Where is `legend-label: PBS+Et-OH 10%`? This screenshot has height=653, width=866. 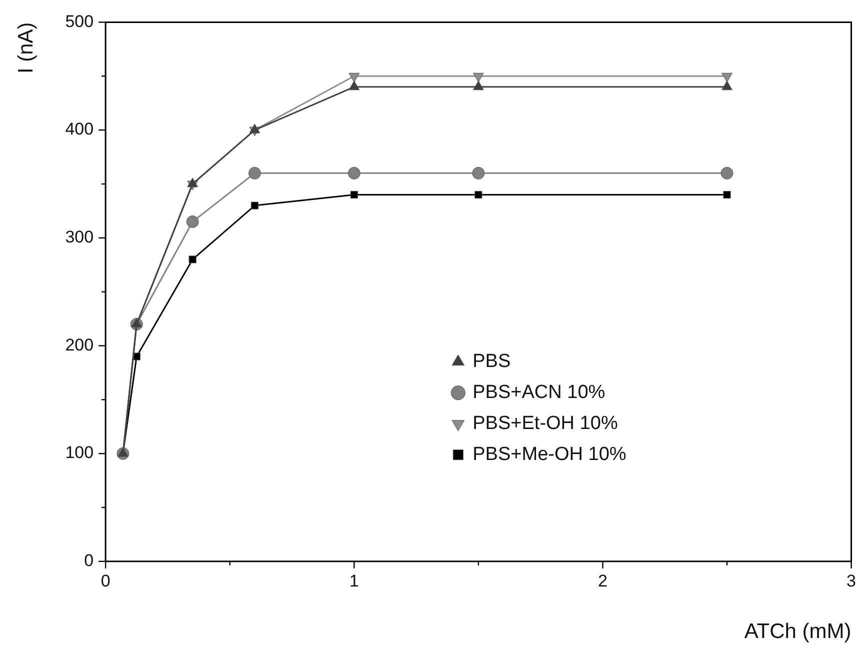 legend-label: PBS+Et-OH 10% is located at coordinates (545, 423).